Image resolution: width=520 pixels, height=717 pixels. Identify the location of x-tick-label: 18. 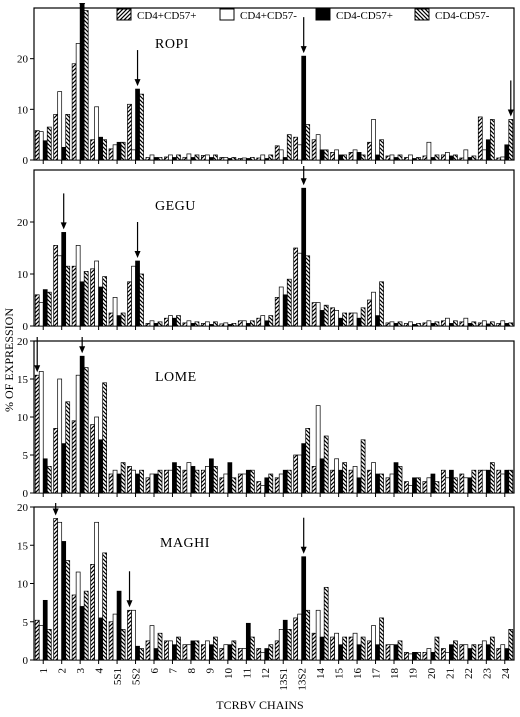
(395, 674).